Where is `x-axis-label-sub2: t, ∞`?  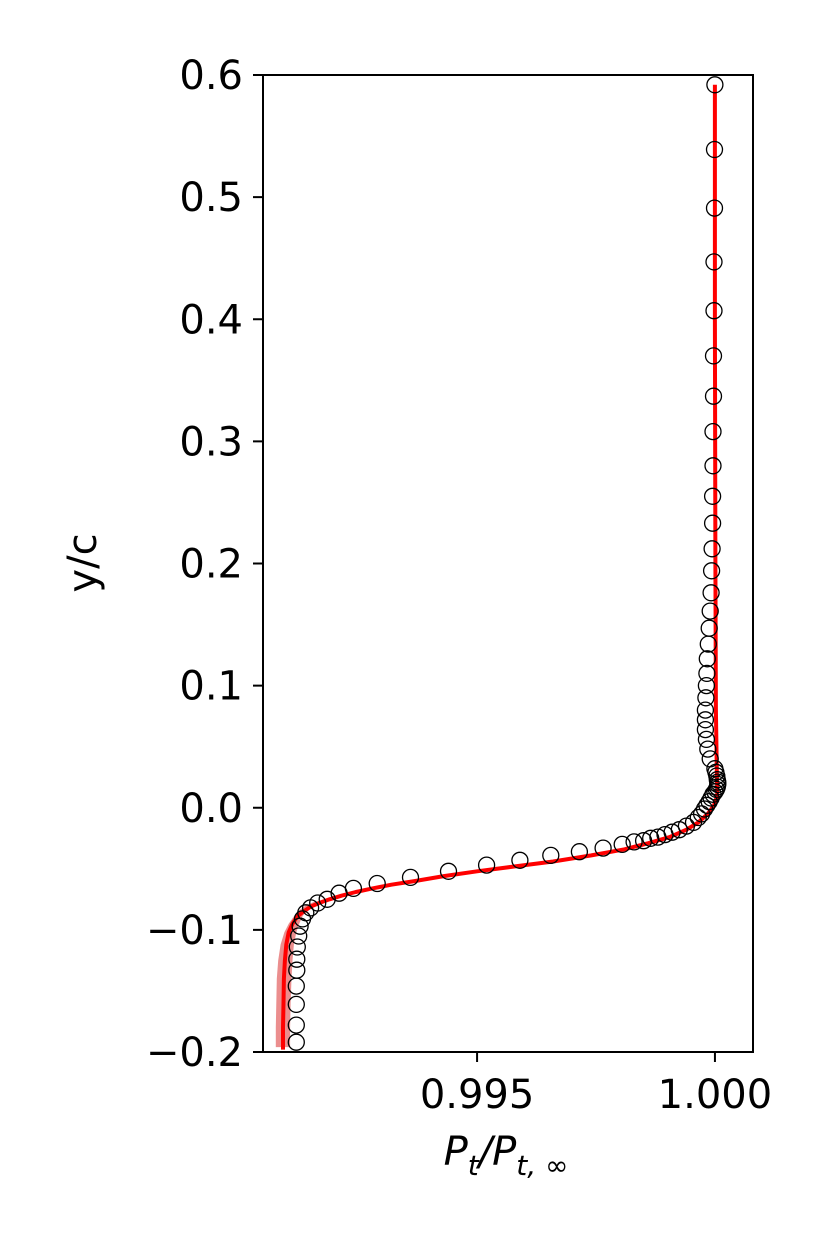 x-axis-label-sub2: t, ∞ is located at coordinates (542, 1165).